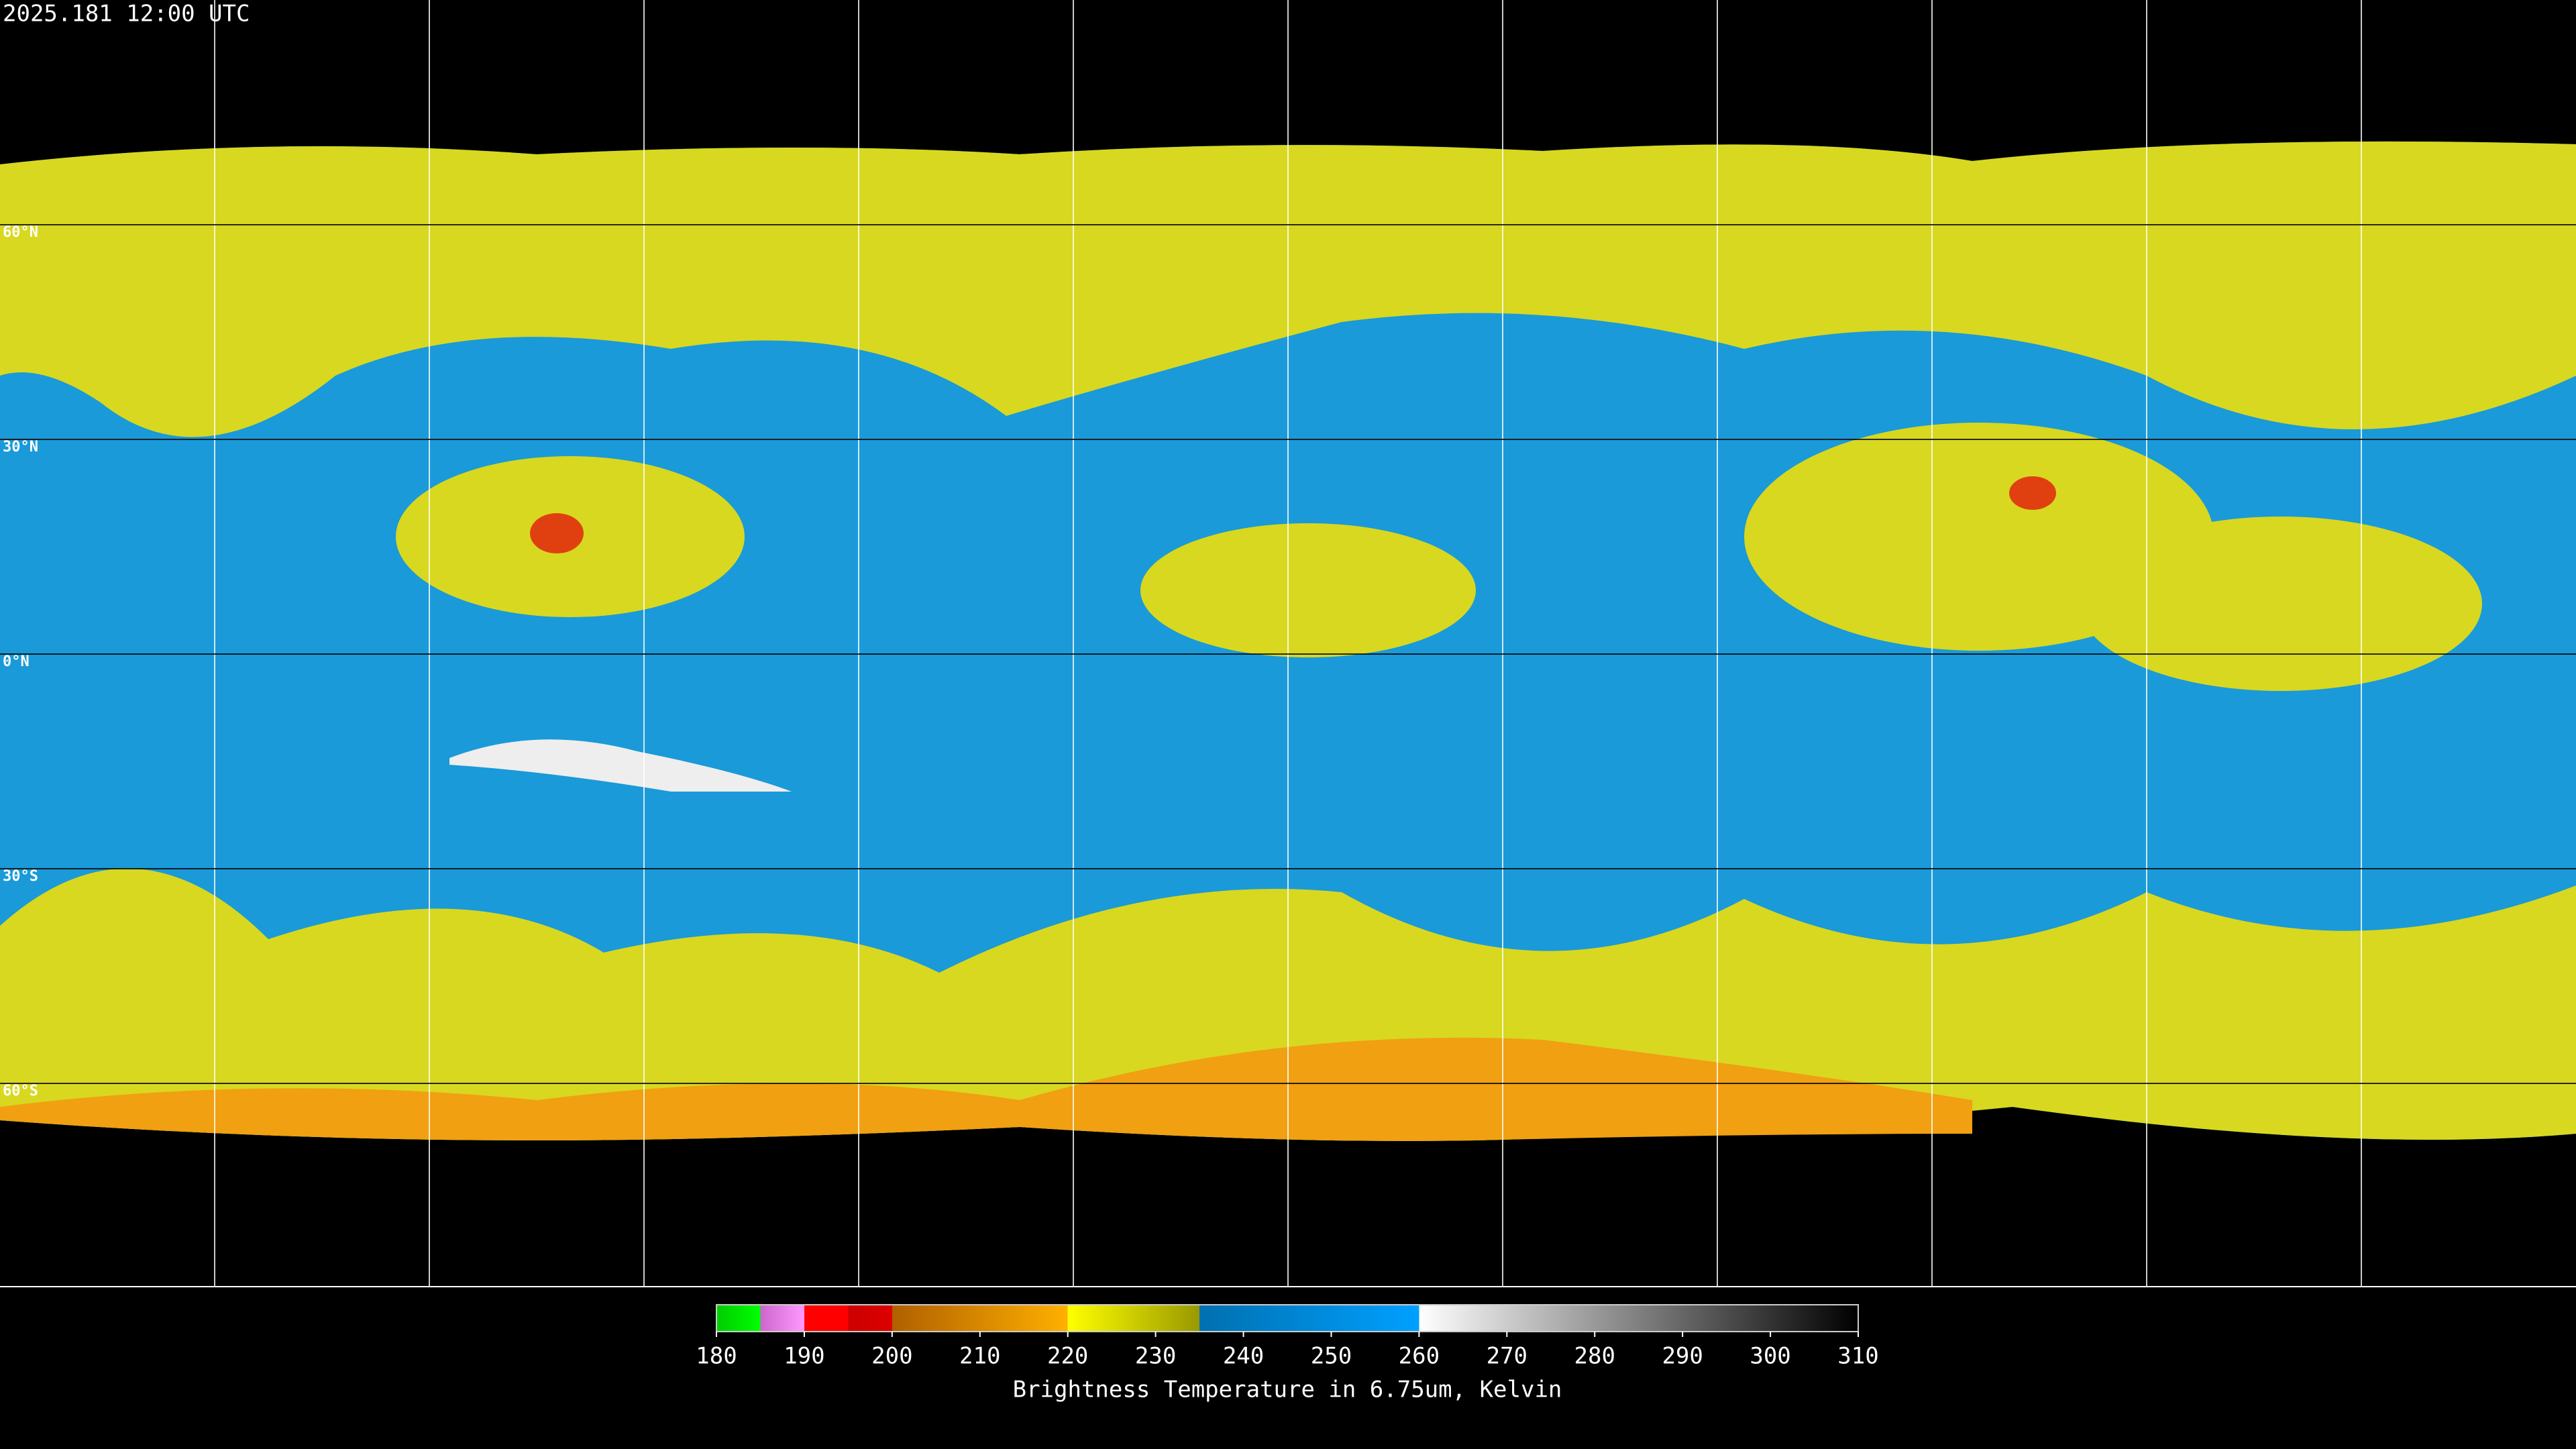 The height and width of the screenshot is (1449, 2576). What do you see at coordinates (986, 1089) in the screenshot?
I see `antarctic-cold-band` at bounding box center [986, 1089].